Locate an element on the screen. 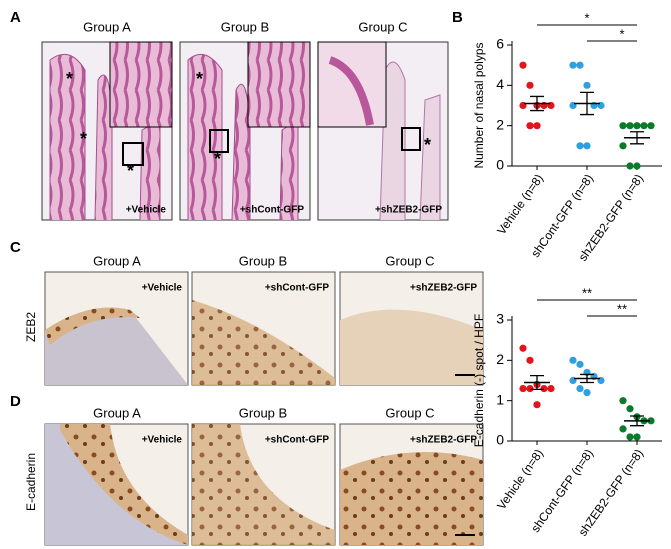 The width and height of the screenshot is (671, 549). image: * +shZEB2-GFP is located at coordinates (383, 131).